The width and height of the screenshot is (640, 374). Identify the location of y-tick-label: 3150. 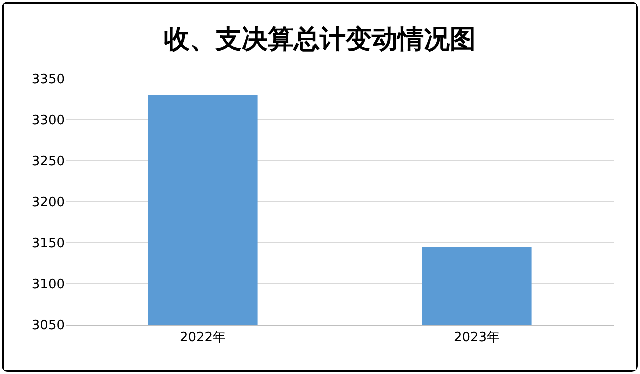
(48, 244).